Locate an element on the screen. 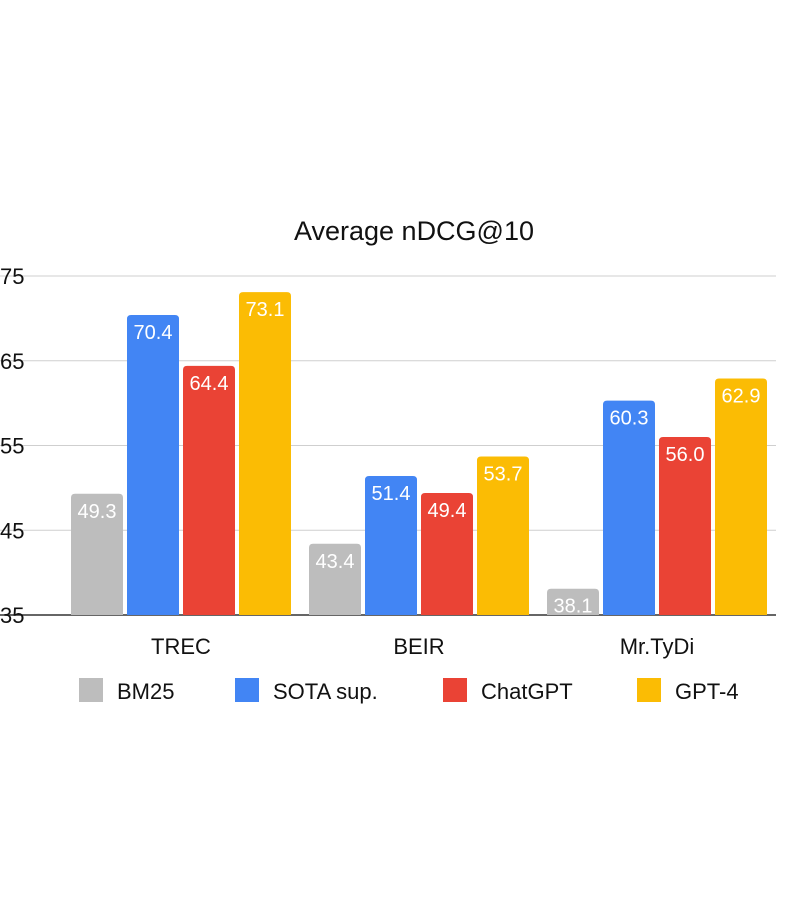 Image resolution: width=793 pixels, height=904 pixels. data-label: 49.3 is located at coordinates (97, 512).